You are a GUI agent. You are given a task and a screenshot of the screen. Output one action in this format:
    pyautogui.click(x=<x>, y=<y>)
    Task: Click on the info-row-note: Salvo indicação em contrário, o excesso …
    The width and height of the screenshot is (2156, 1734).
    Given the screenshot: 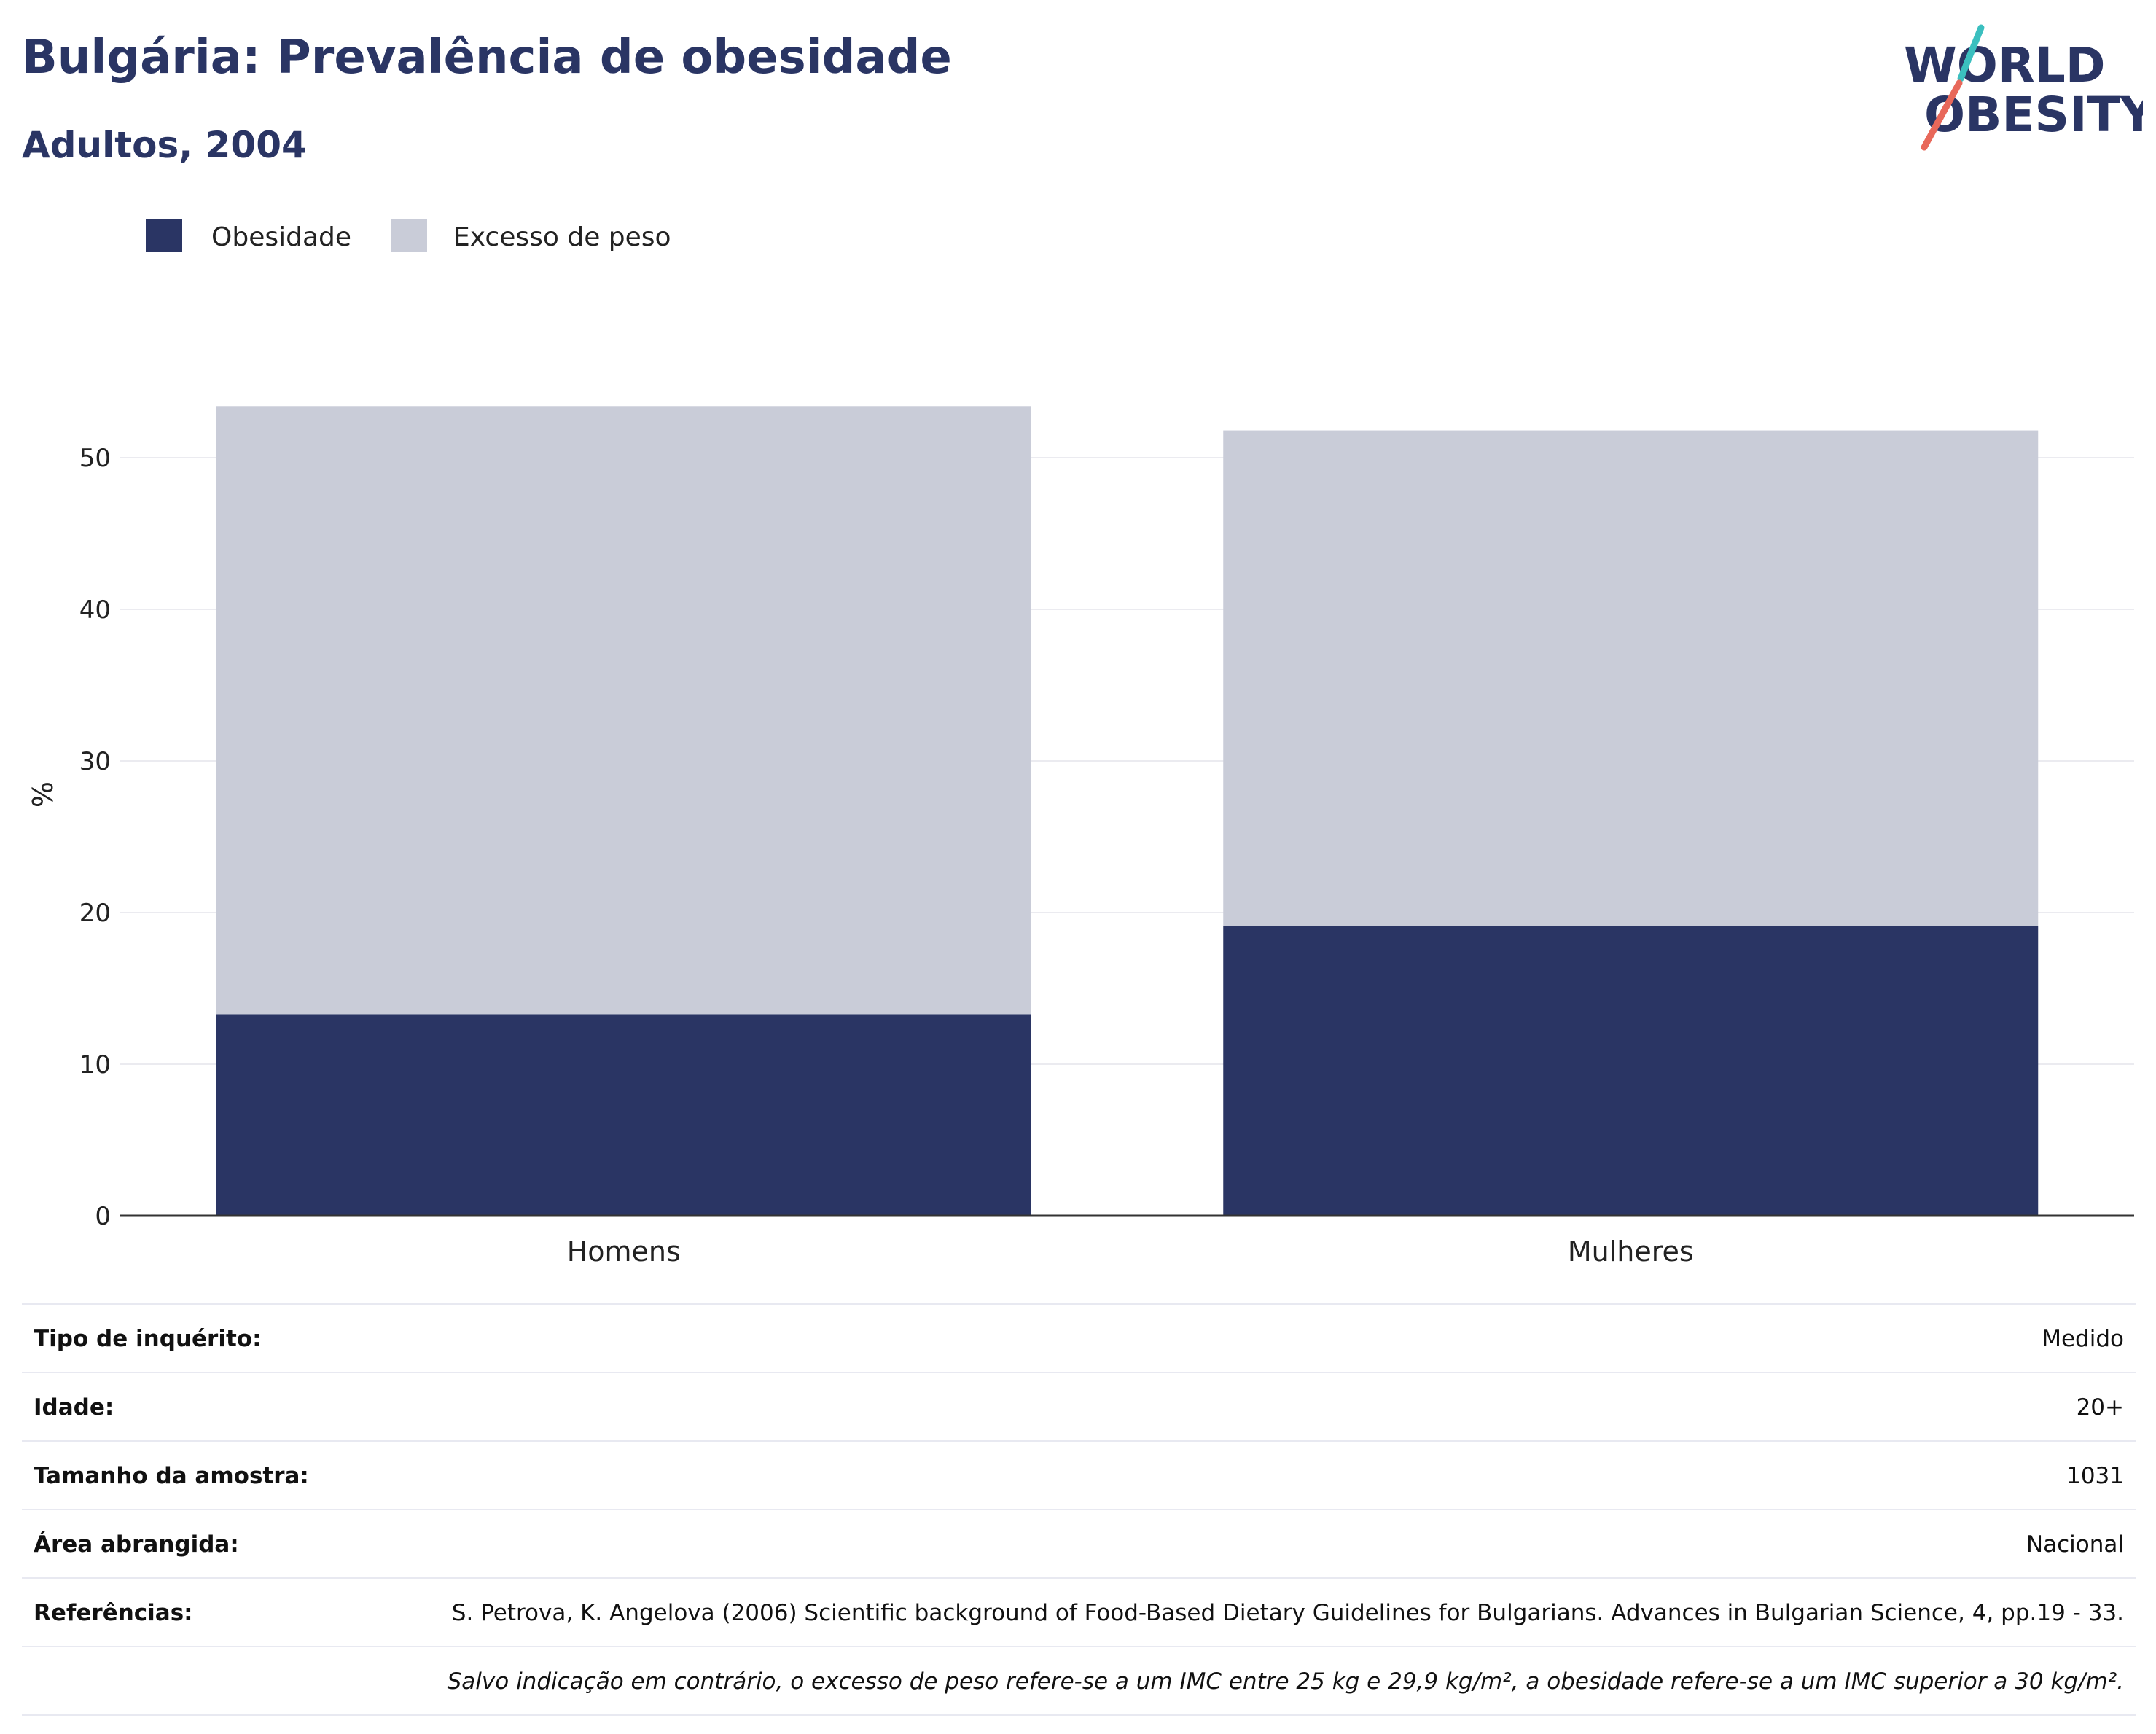 What is the action you would take?
    pyautogui.click(x=1079, y=1681)
    